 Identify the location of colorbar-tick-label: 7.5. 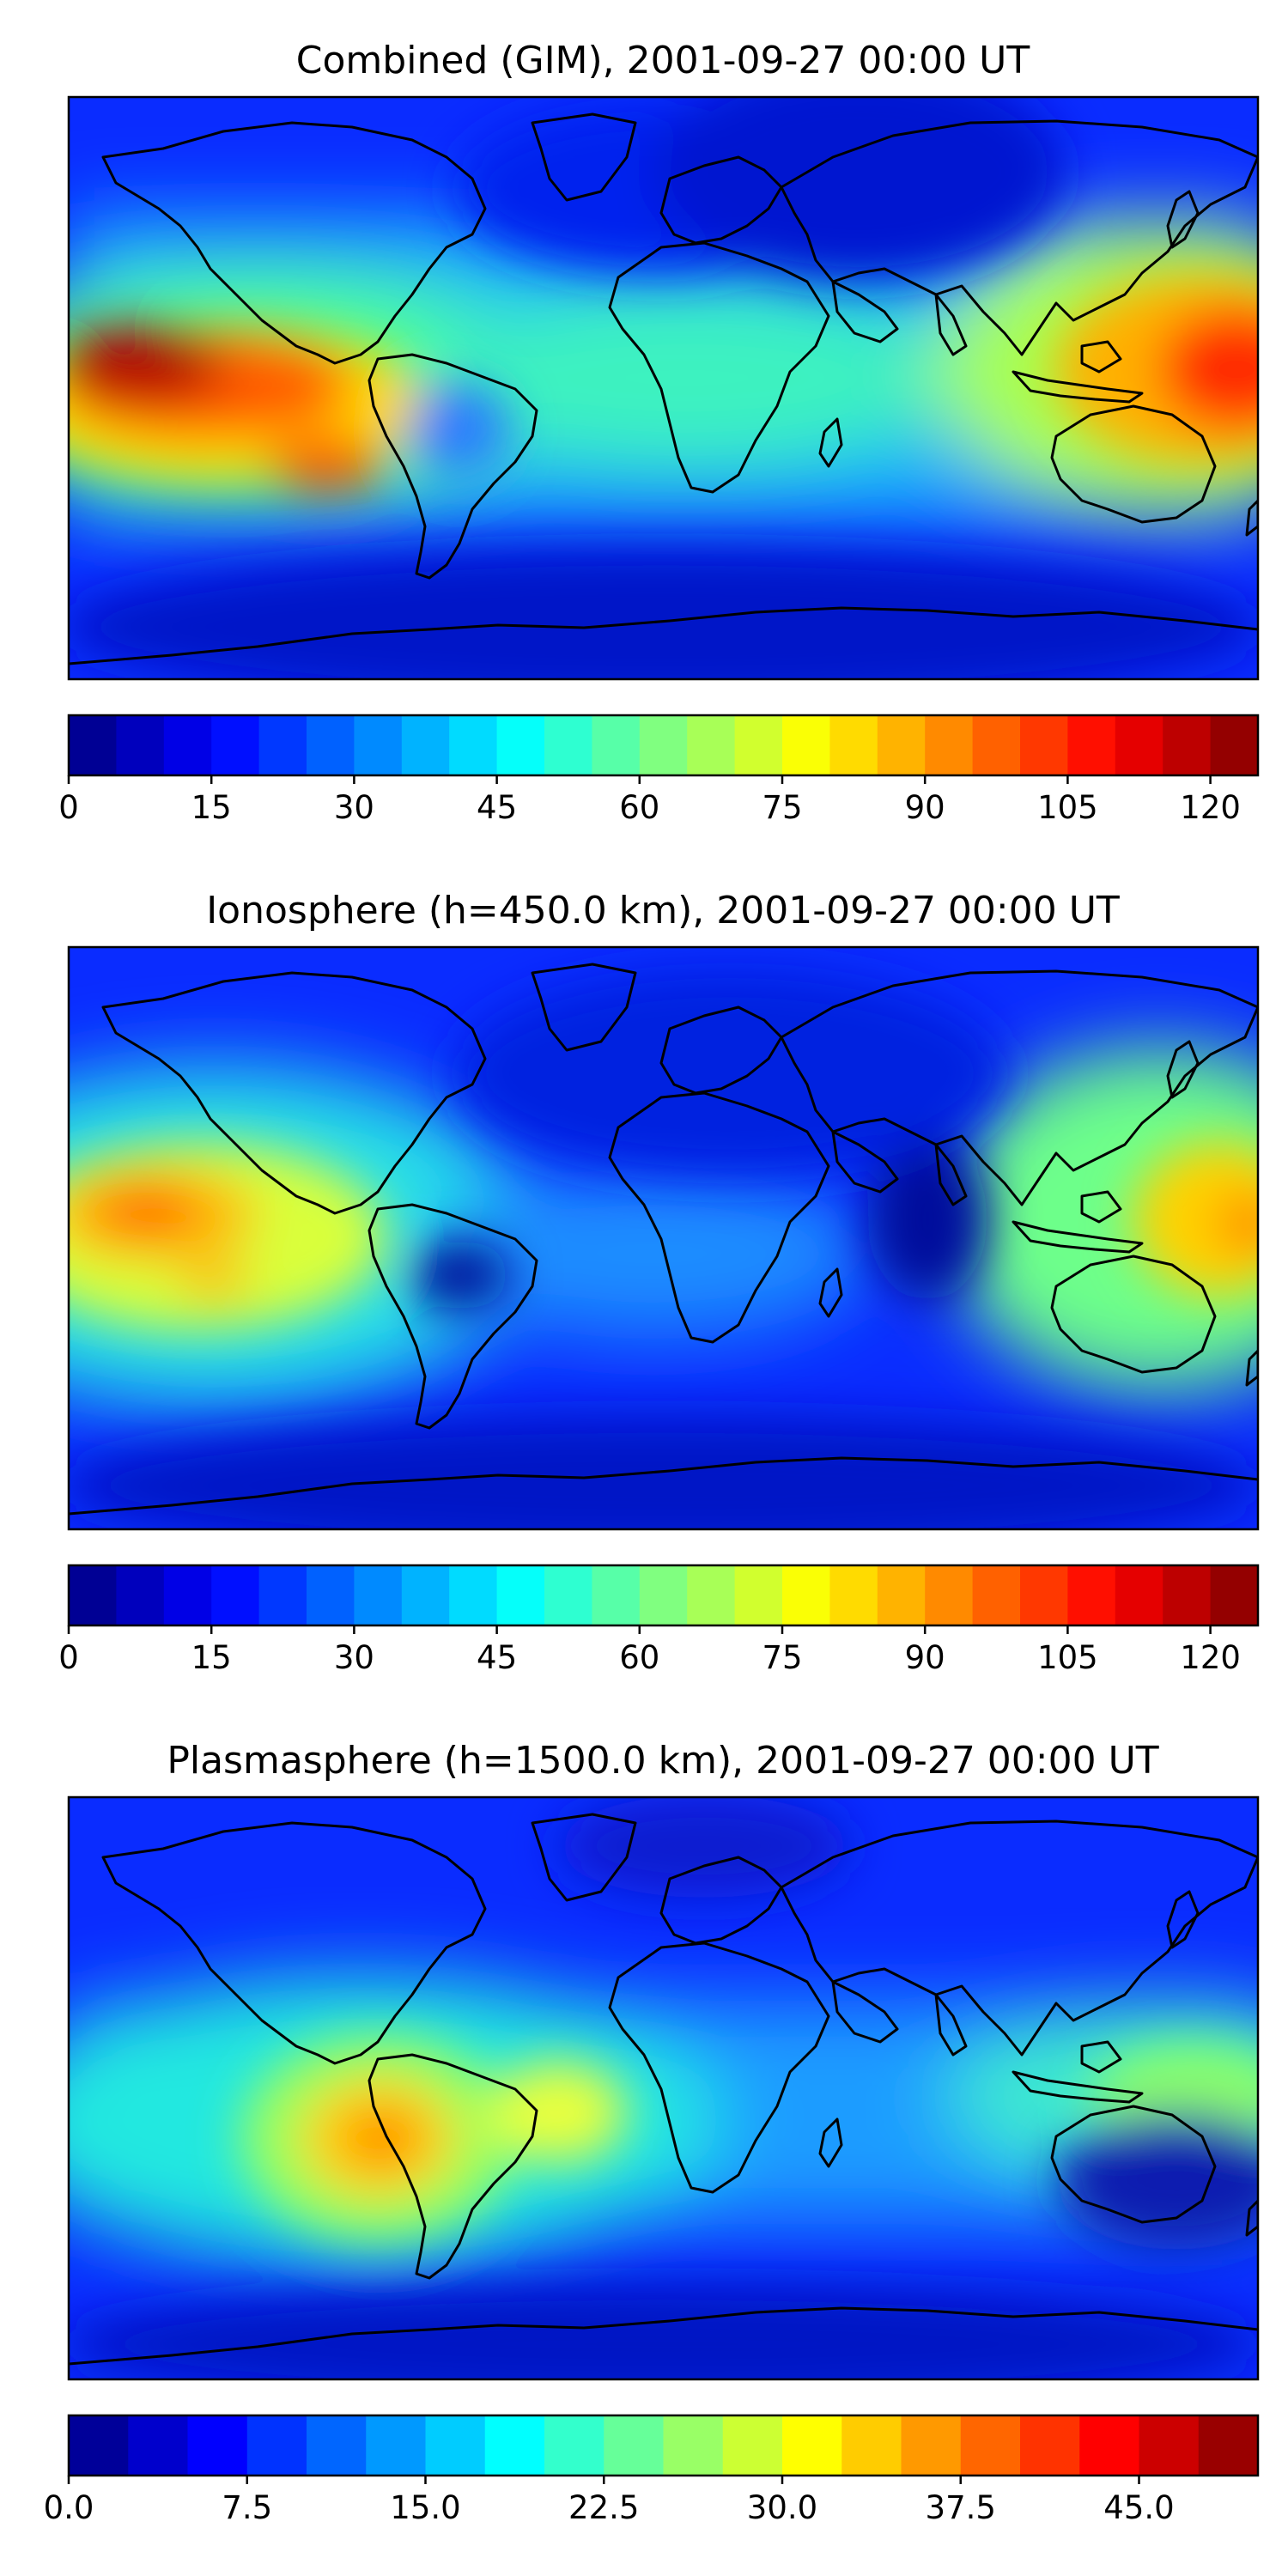
(247, 2507).